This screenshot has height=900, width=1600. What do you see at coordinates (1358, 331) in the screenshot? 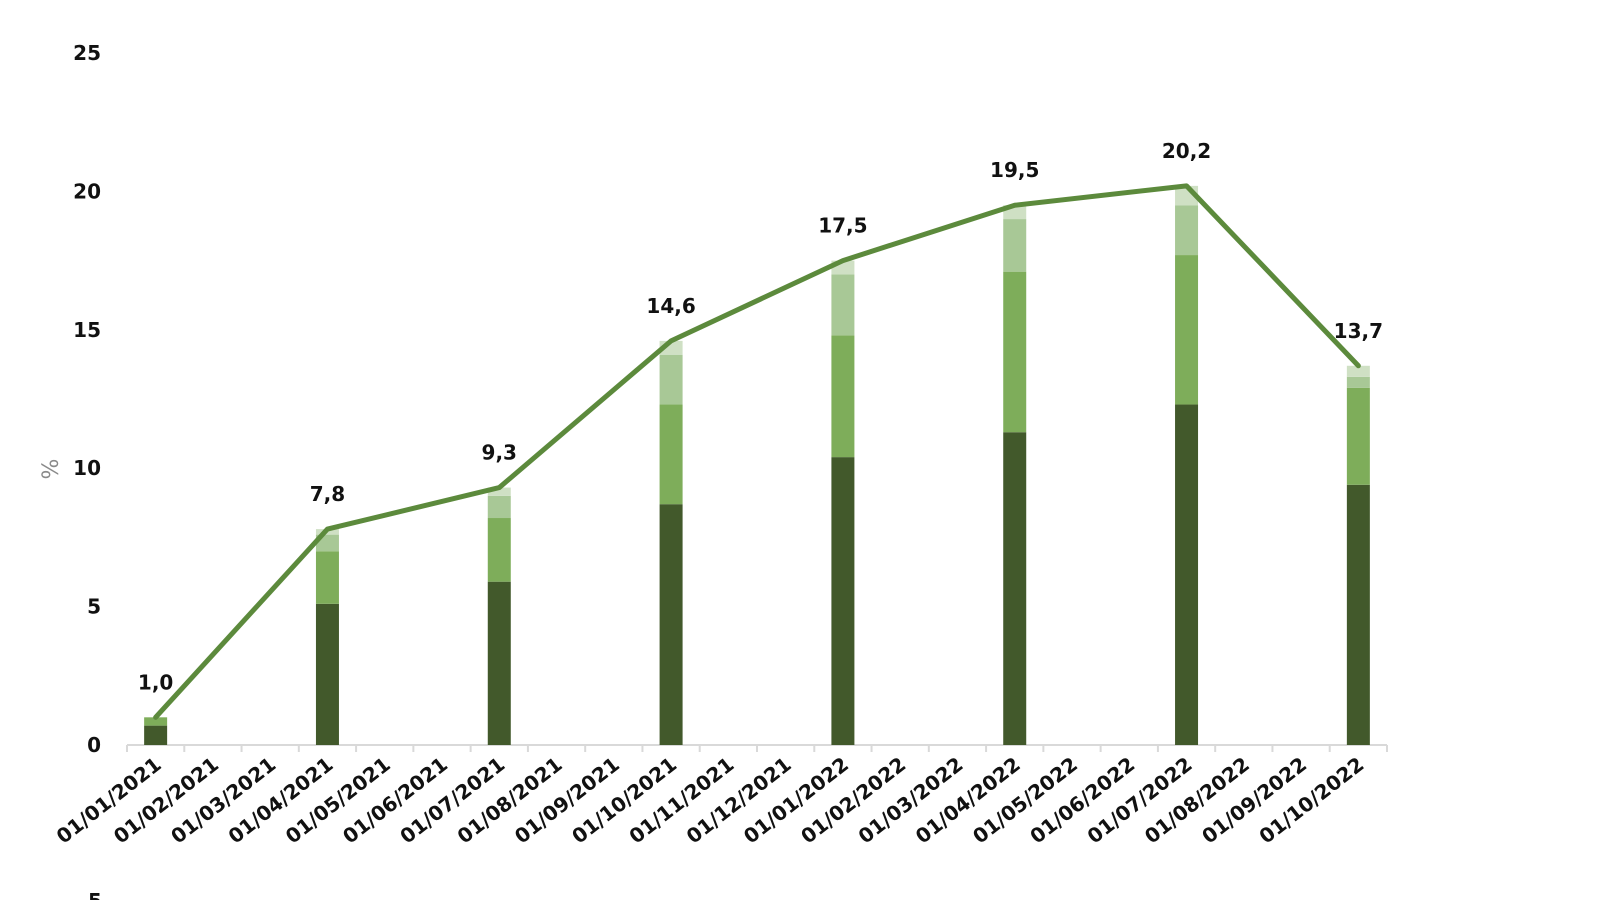
I see `data-label: 13,7` at bounding box center [1358, 331].